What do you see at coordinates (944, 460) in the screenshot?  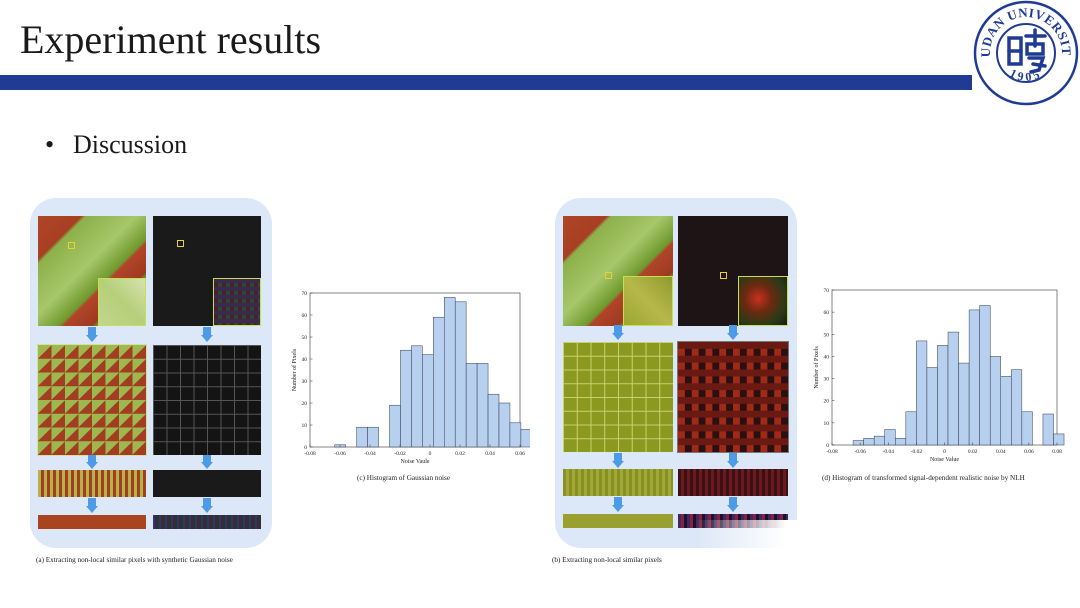 I see `hist-d-xlabel: Noise Value` at bounding box center [944, 460].